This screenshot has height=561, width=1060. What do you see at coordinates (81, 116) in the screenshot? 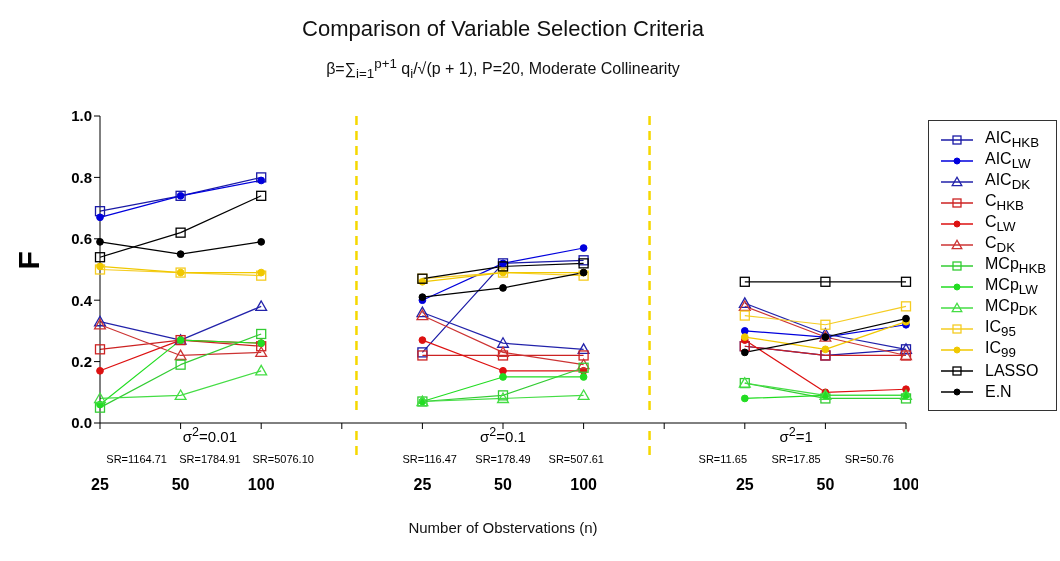
I see `y-tick-label: 1.0` at bounding box center [81, 116].